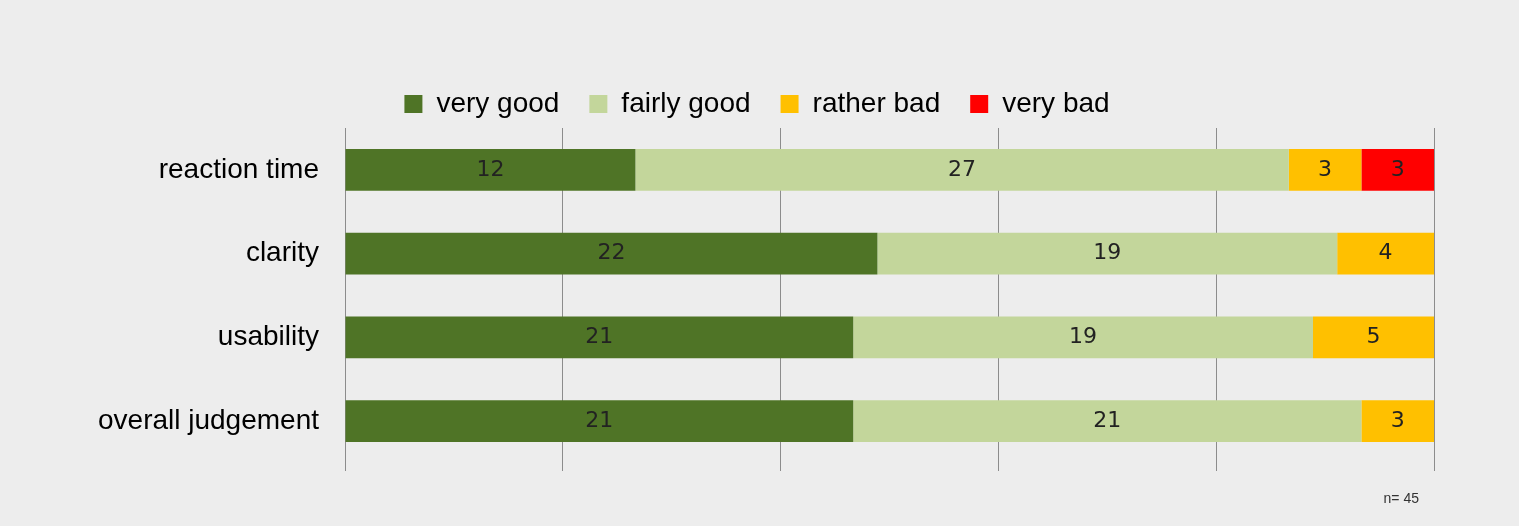  I want to click on legend-label: very good, so click(498, 102).